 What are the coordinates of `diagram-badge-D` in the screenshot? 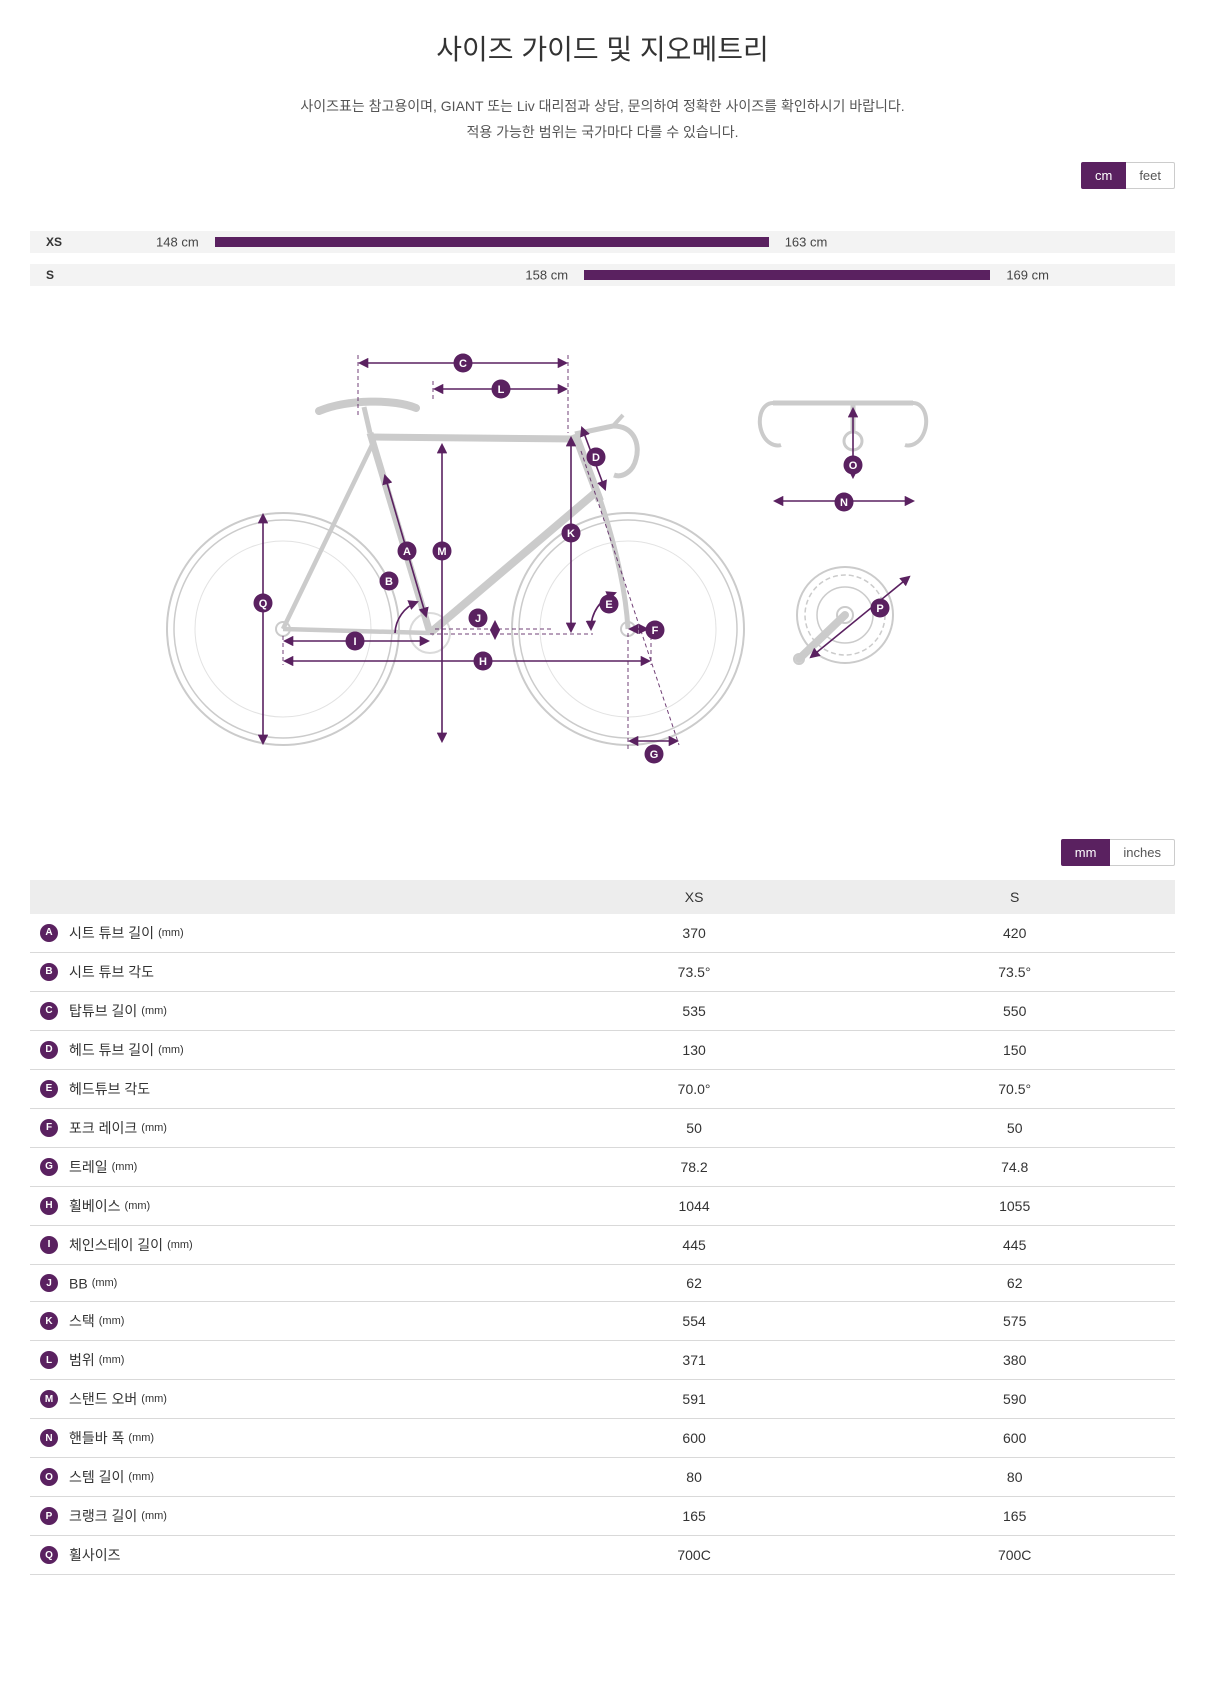 It's located at (595, 457).